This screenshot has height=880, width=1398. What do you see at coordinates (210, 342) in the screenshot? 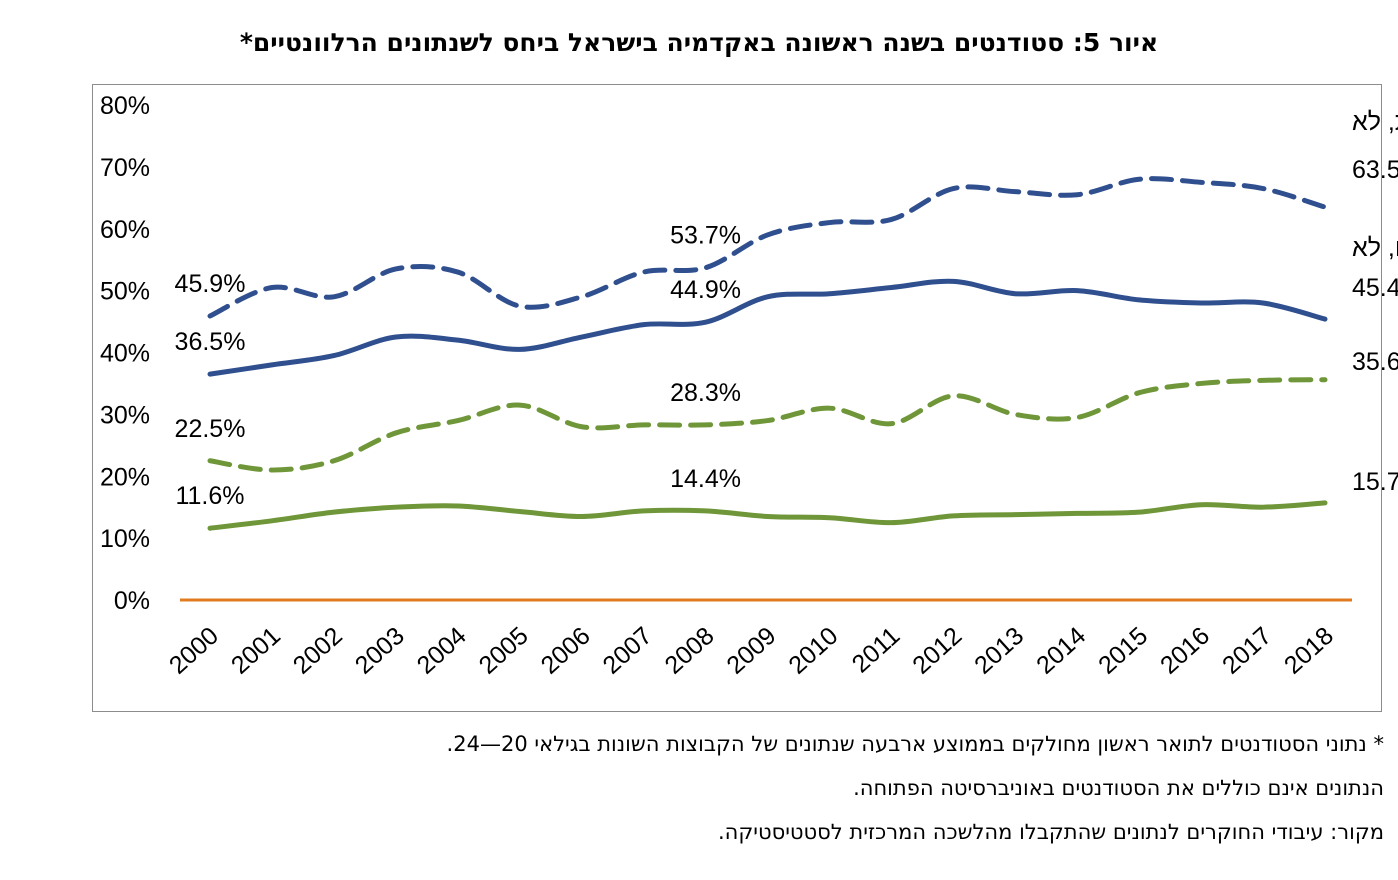
I see `data-label: 36.5%` at bounding box center [210, 342].